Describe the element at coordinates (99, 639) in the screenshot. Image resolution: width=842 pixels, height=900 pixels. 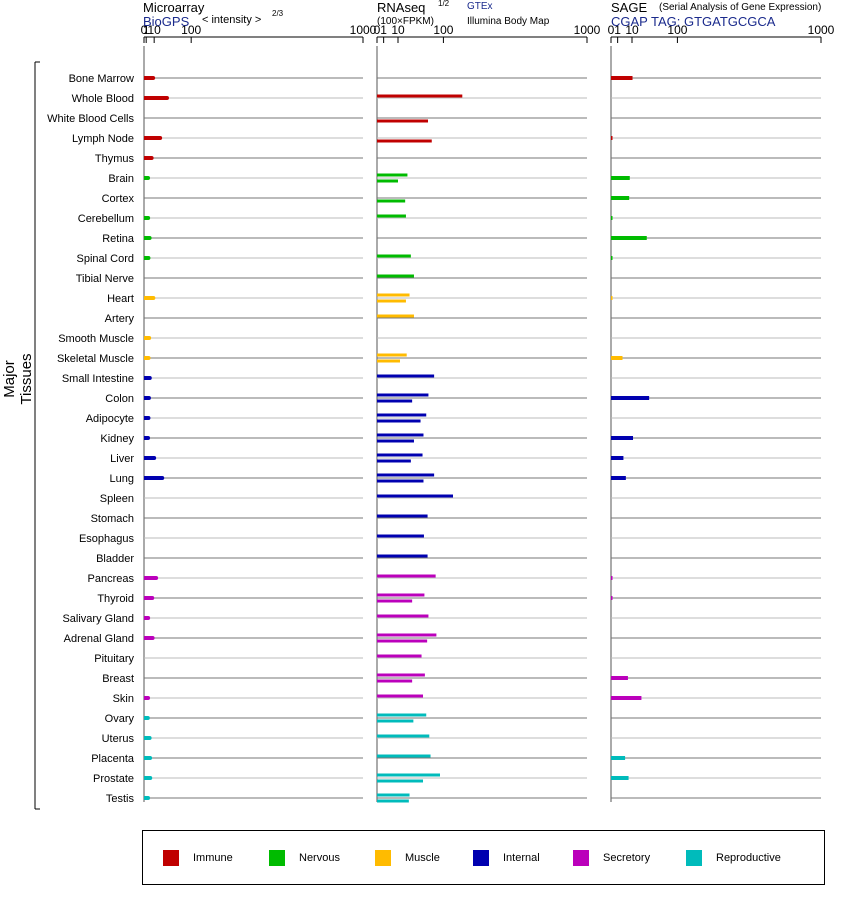
I see `tissue-label: Adrenal Gland` at that location.